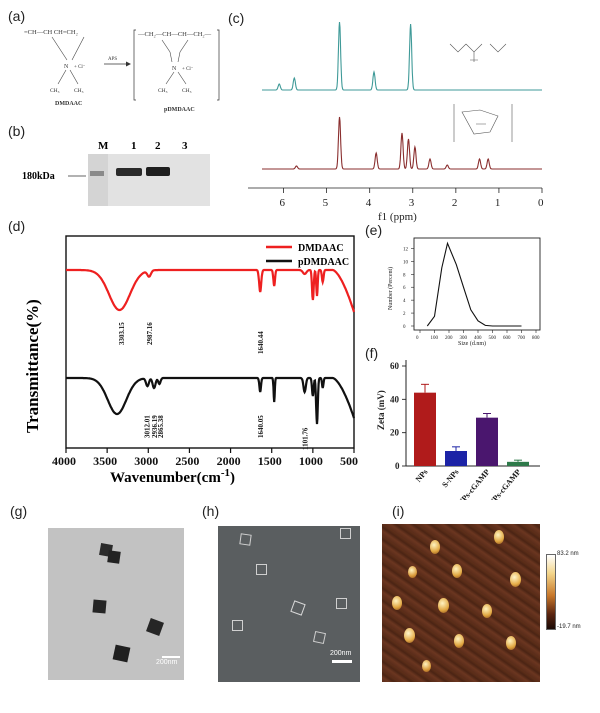 Image resolution: width=600 pixels, height=713 pixels. Describe the element at coordinates (150, 333) in the screenshot. I see `ftir-annotation-top: 2987.16` at that location.